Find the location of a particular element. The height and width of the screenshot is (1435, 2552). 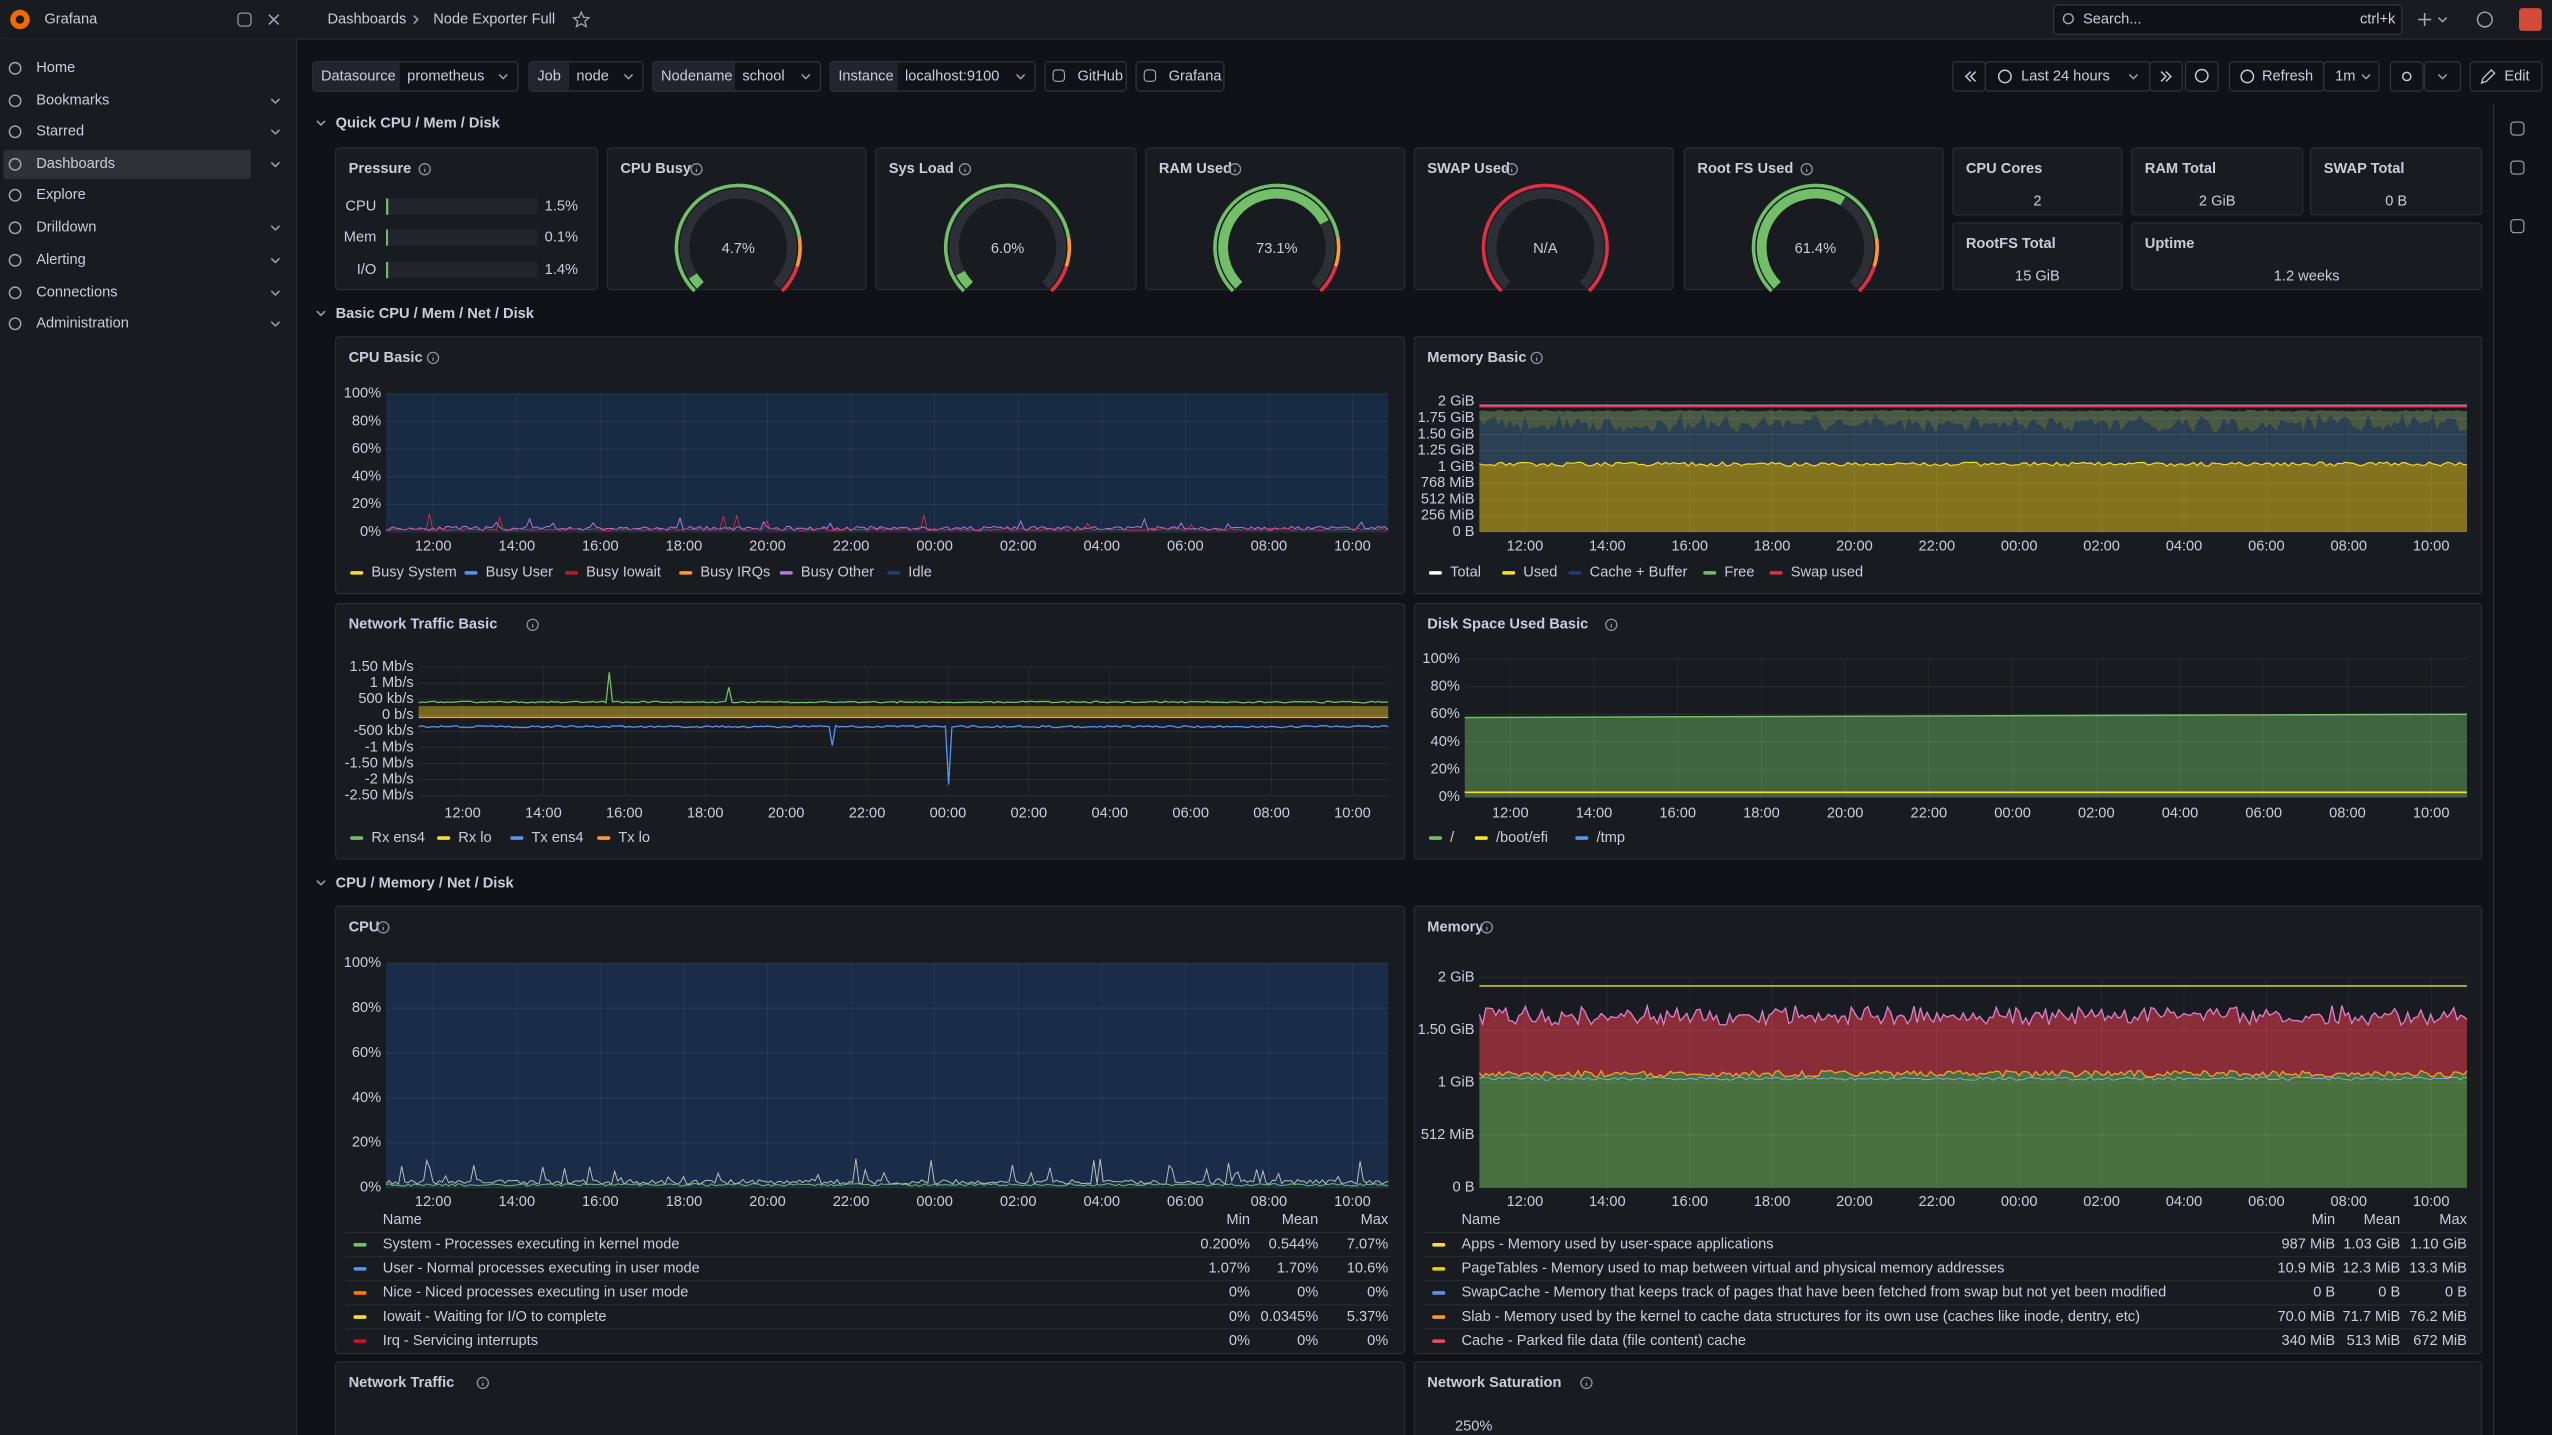

stat-value: 1.2 weeks is located at coordinates (2307, 276).